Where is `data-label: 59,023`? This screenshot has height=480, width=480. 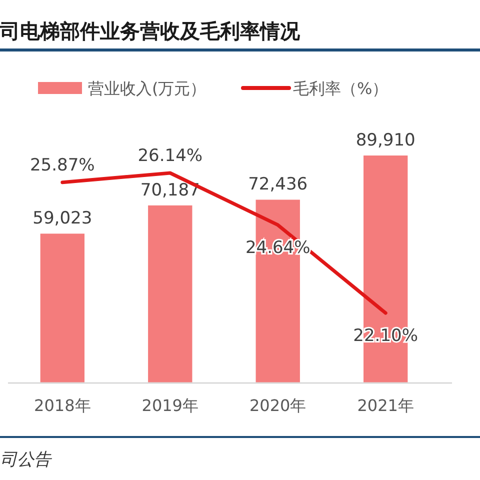 data-label: 59,023 is located at coordinates (62, 218).